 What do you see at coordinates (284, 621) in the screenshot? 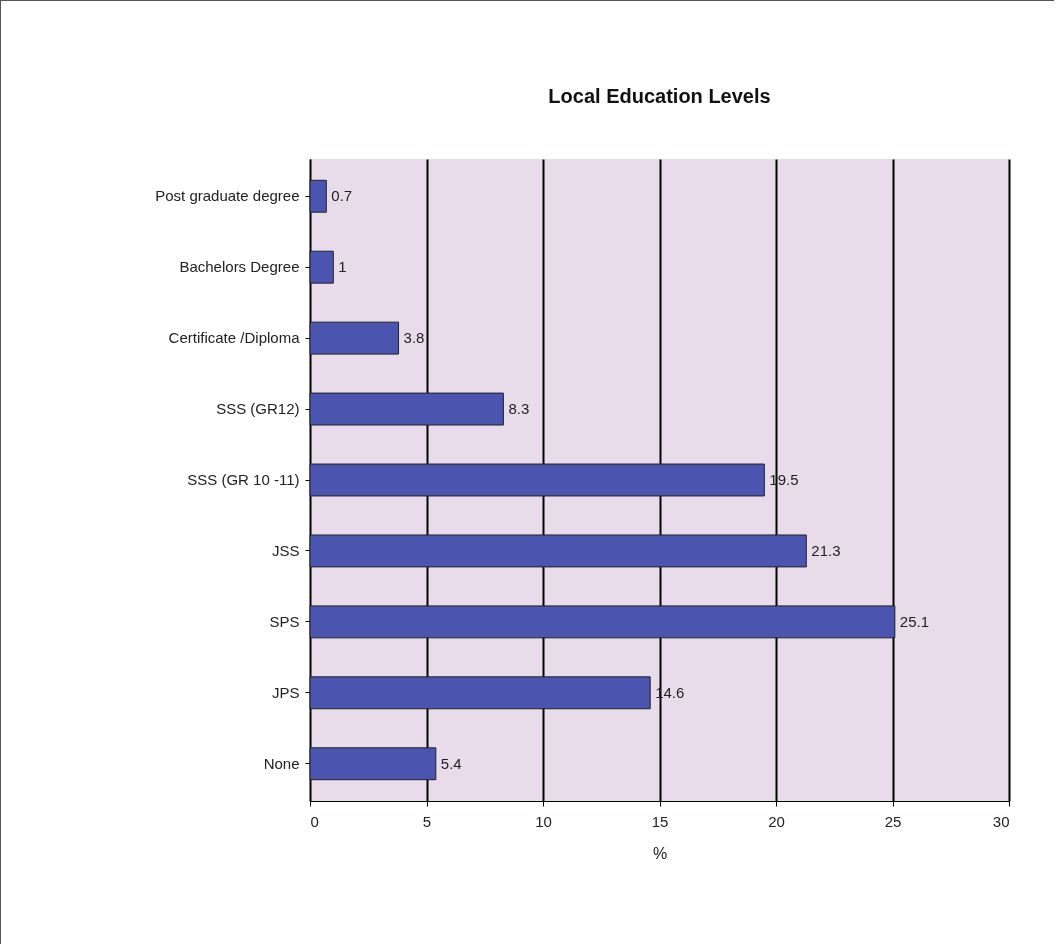
I see `y-tick-label: SPS` at bounding box center [284, 621].